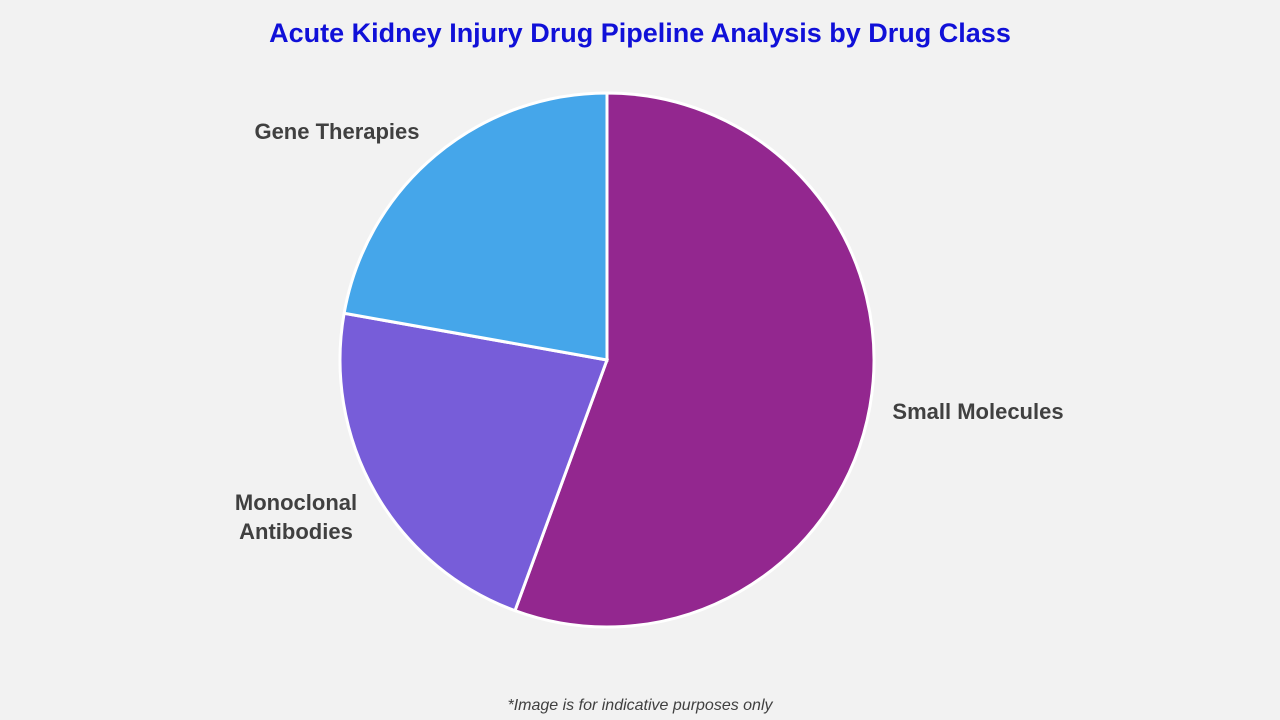  I want to click on slice-label: Gene Therapies, so click(336, 131).